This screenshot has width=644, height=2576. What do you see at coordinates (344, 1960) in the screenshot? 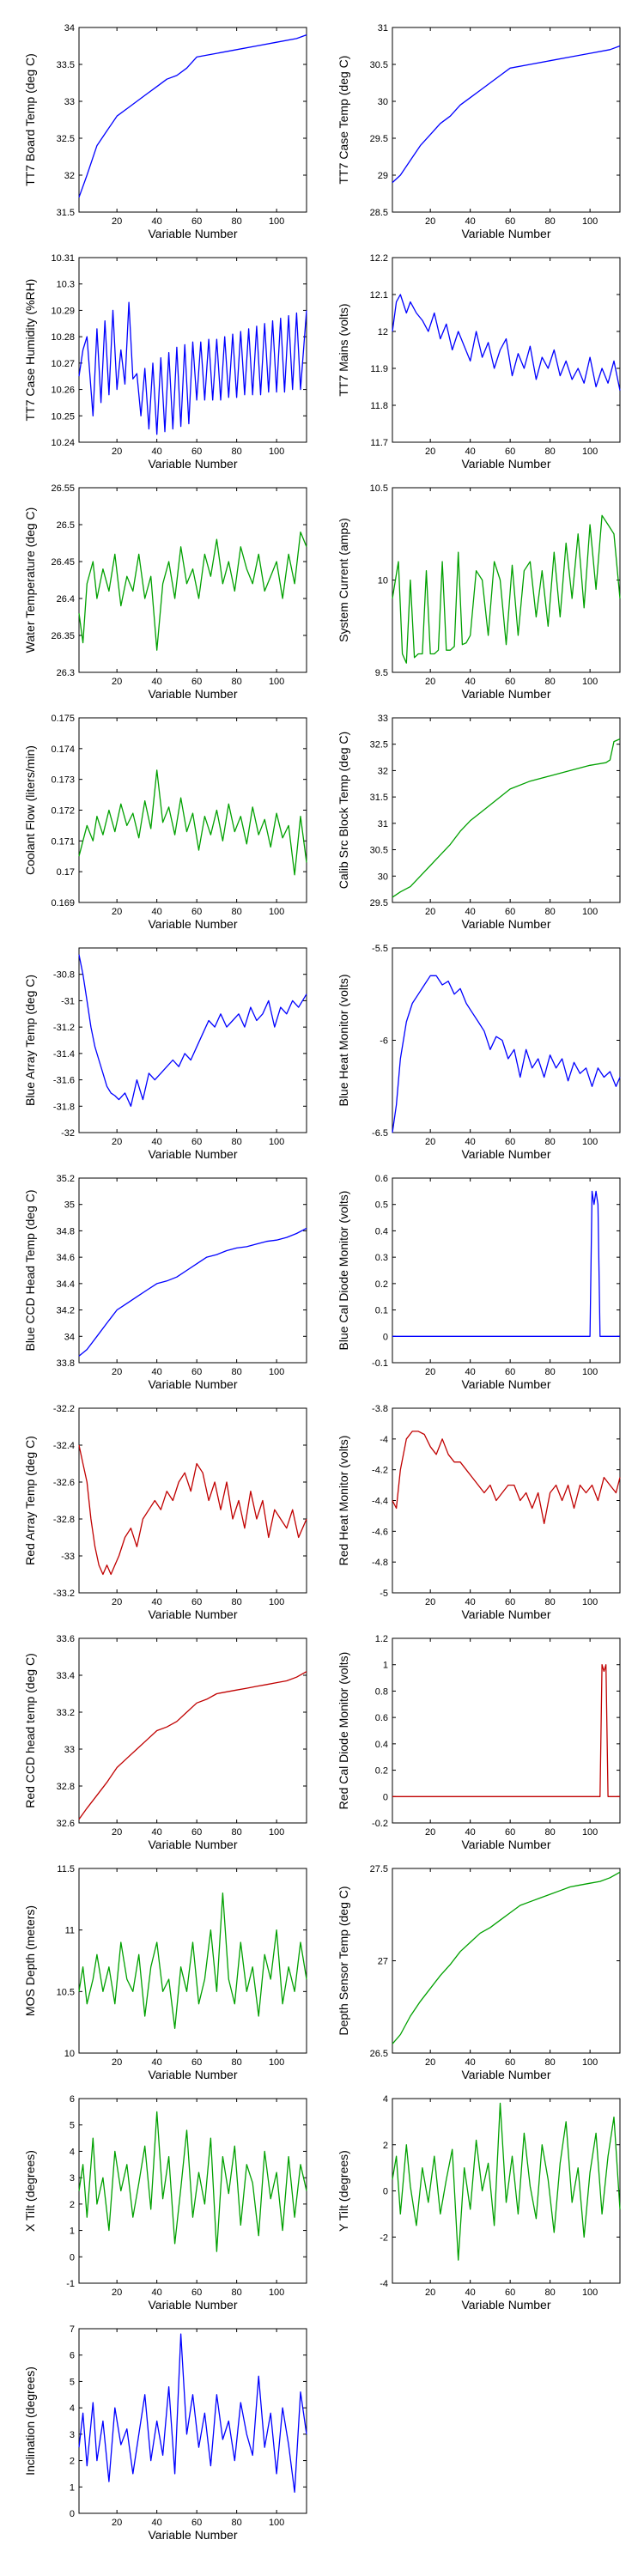
I see `y-axis-label: Depth Sensor Temp (deg C)` at bounding box center [344, 1960].